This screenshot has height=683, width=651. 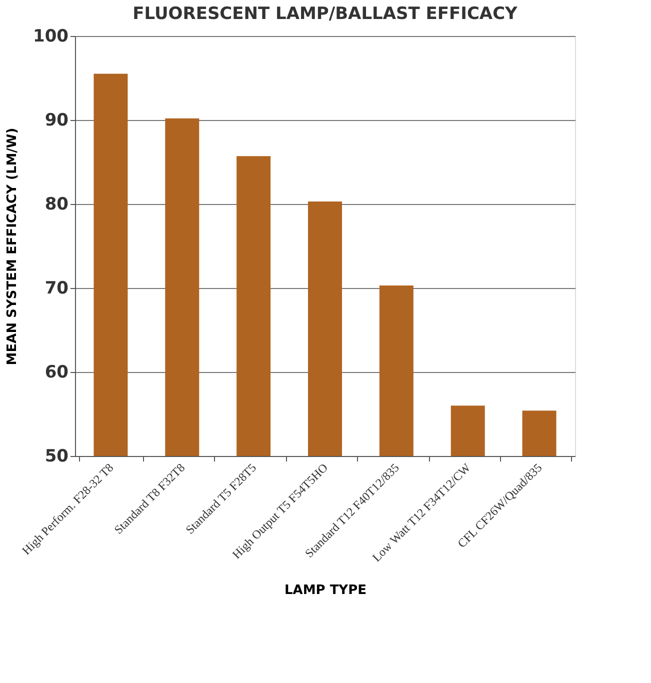 I want to click on y-tick-label: 70, so click(x=56, y=288).